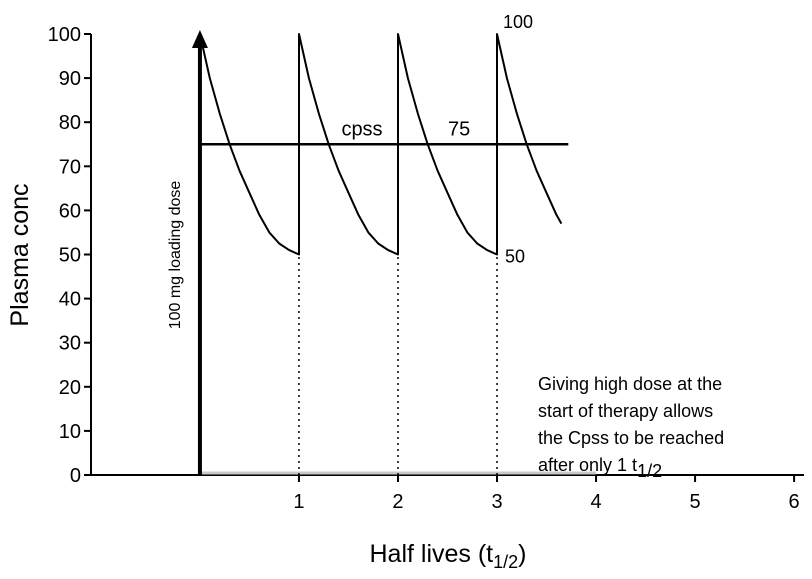 The width and height of the screenshot is (812, 579). Describe the element at coordinates (794, 502) in the screenshot. I see `x-tick-label: 6` at that location.